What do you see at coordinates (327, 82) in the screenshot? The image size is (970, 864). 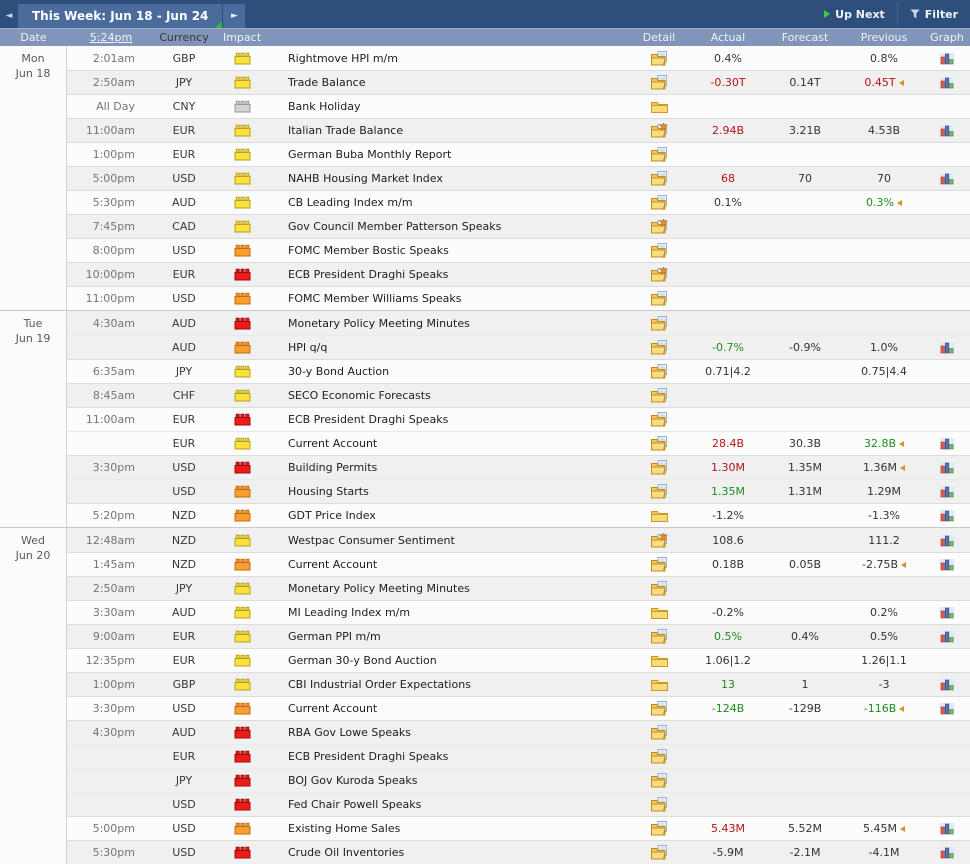 I see `event-title: Trade Balance` at bounding box center [327, 82].